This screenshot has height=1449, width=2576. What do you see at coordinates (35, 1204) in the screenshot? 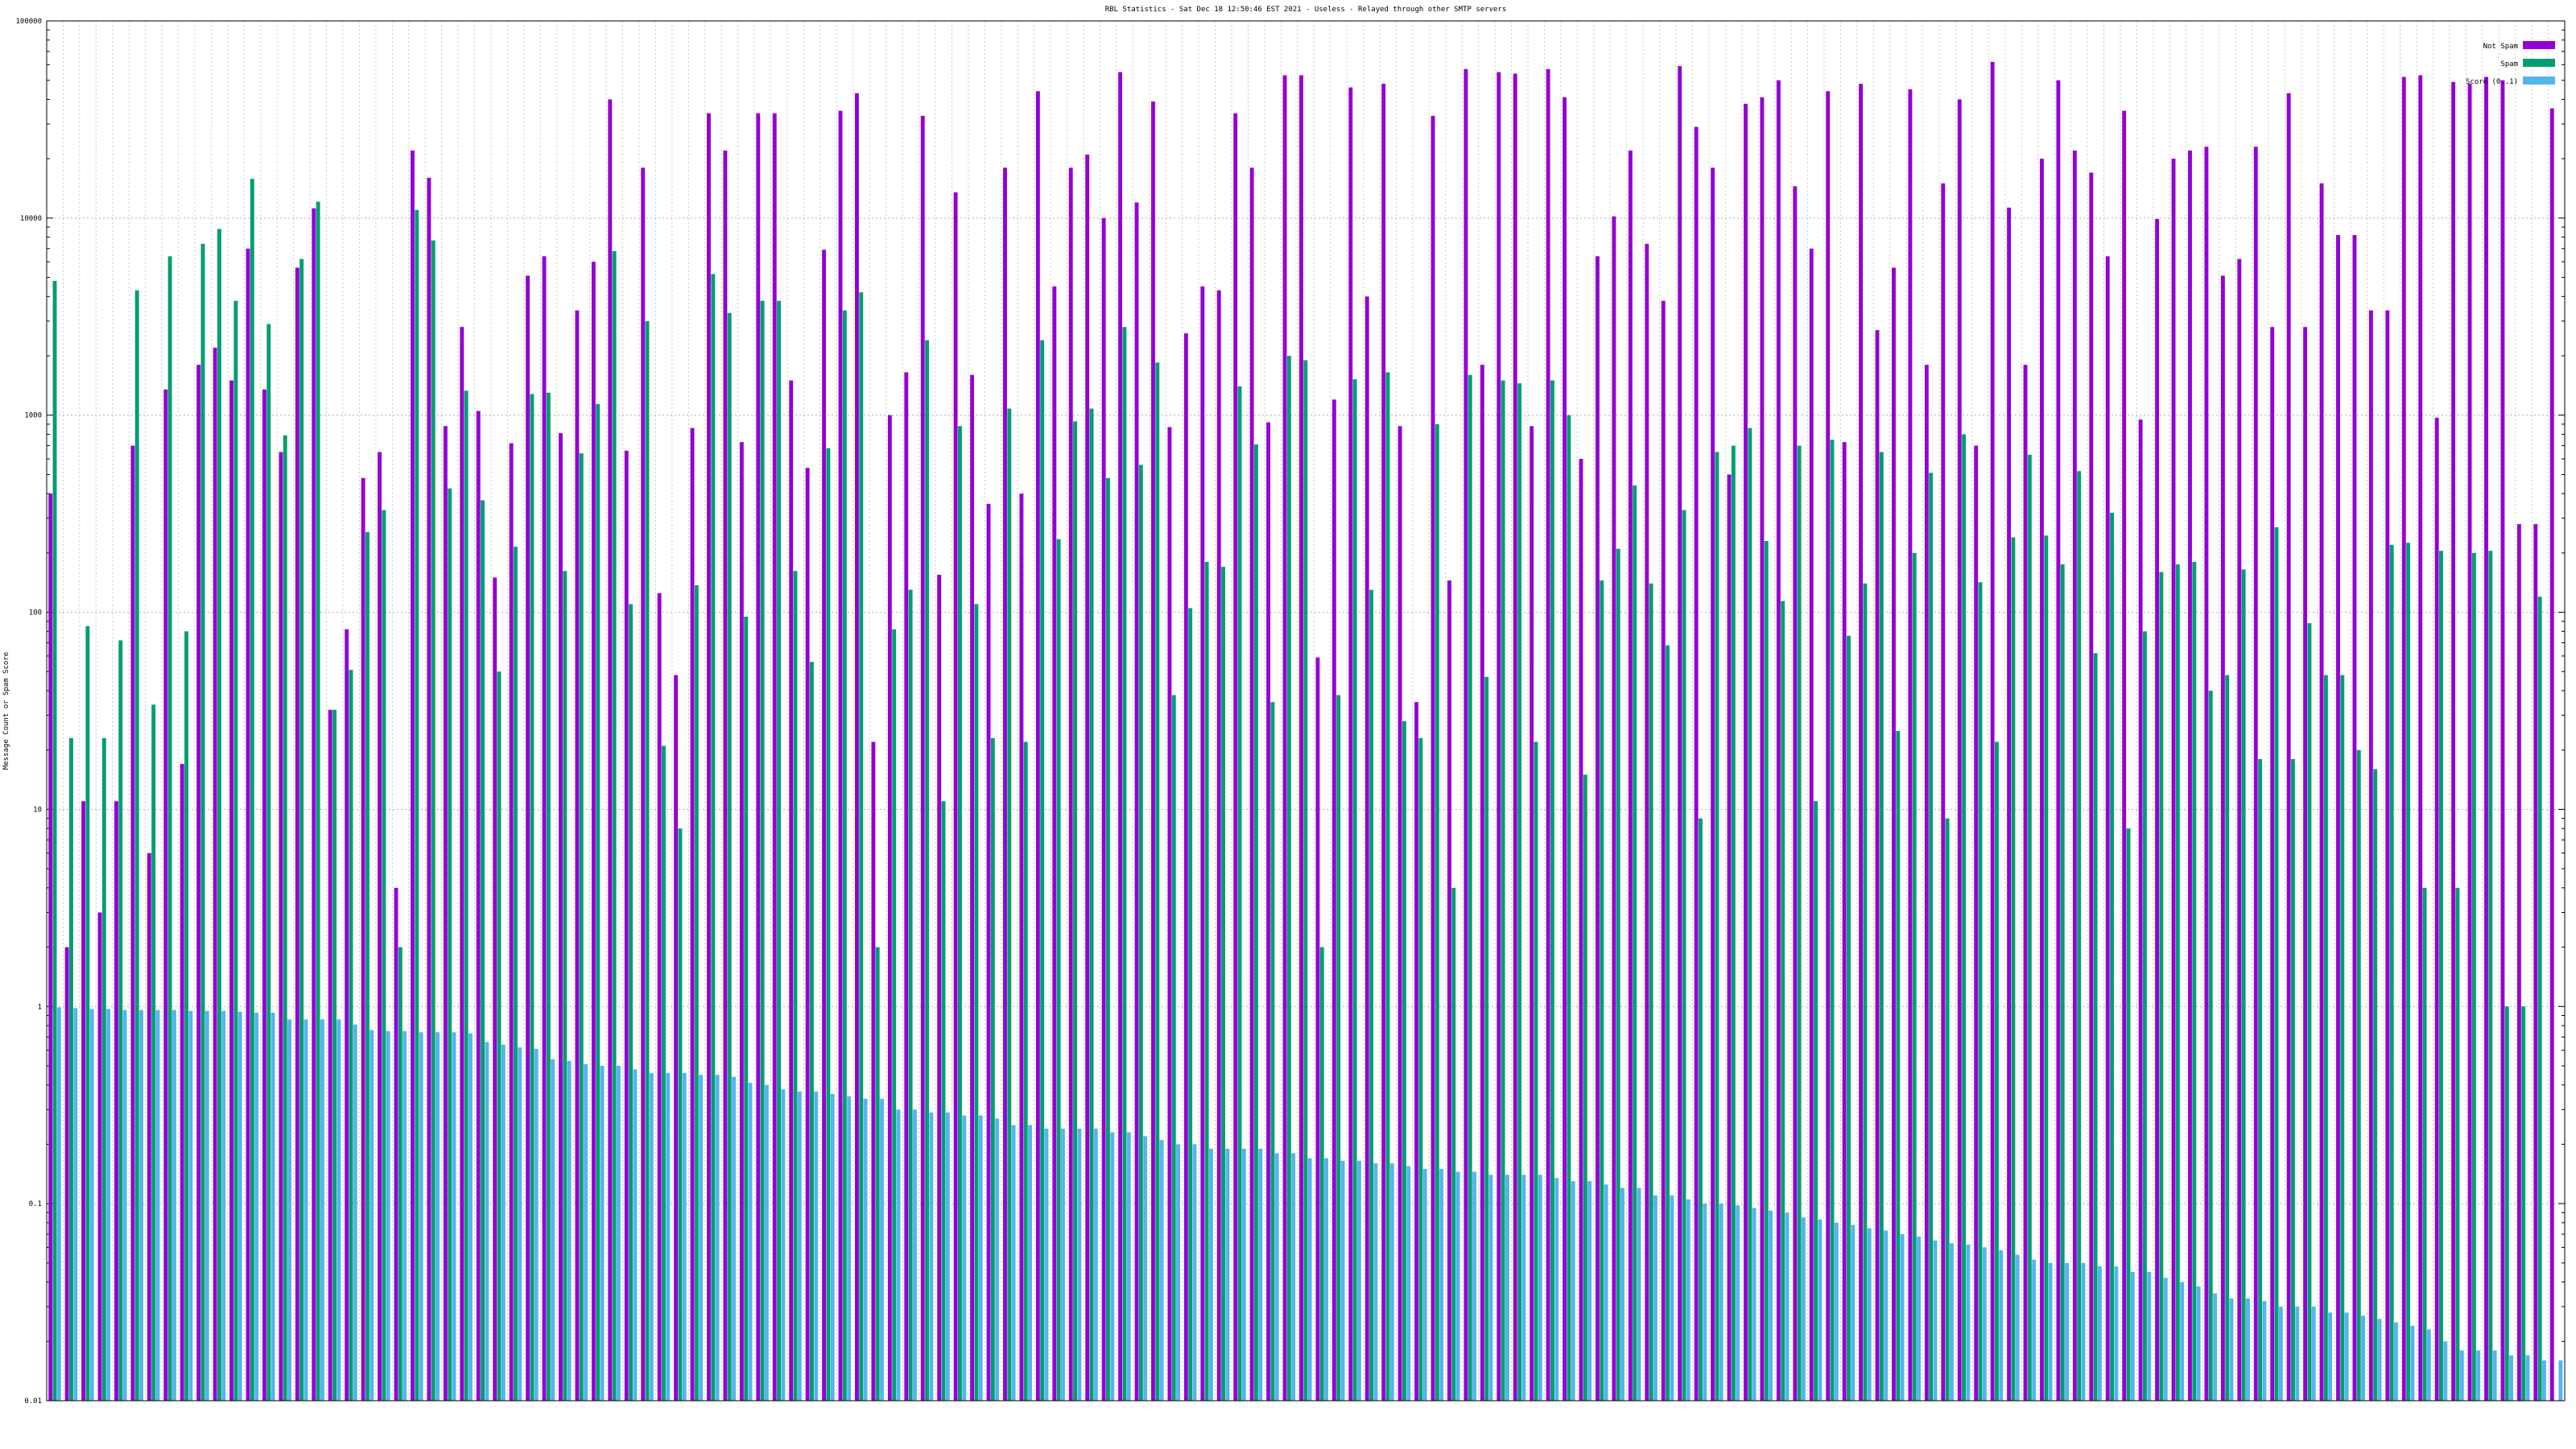
I see `y-tick-label: 0.1` at bounding box center [35, 1204].